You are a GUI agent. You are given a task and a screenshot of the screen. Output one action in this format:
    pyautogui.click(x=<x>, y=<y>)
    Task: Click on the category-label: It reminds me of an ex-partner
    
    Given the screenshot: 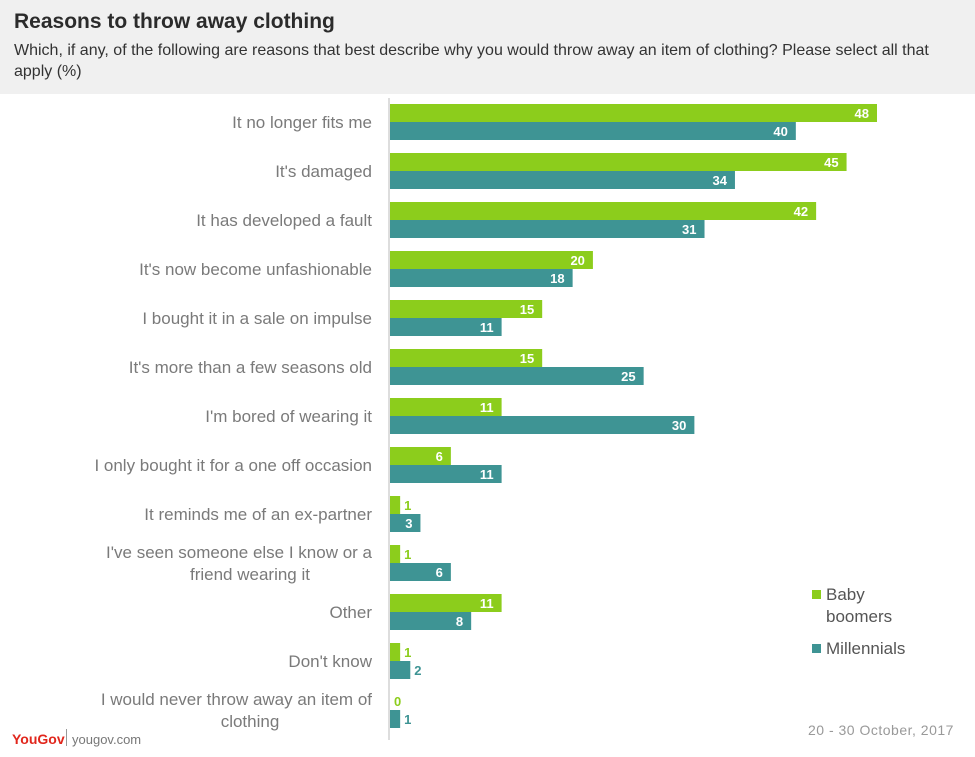 What is the action you would take?
    pyautogui.click(x=258, y=514)
    